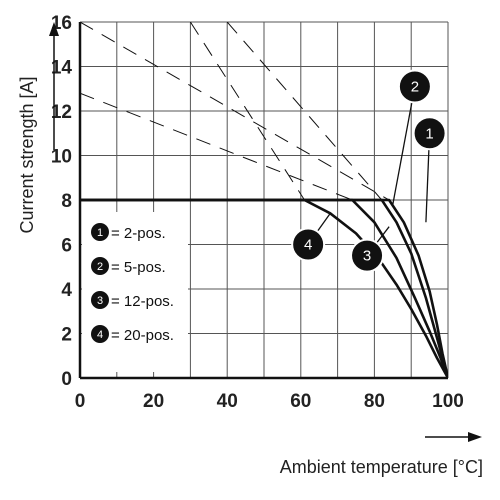  I want to click on x-tick-label: 60, so click(300, 401).